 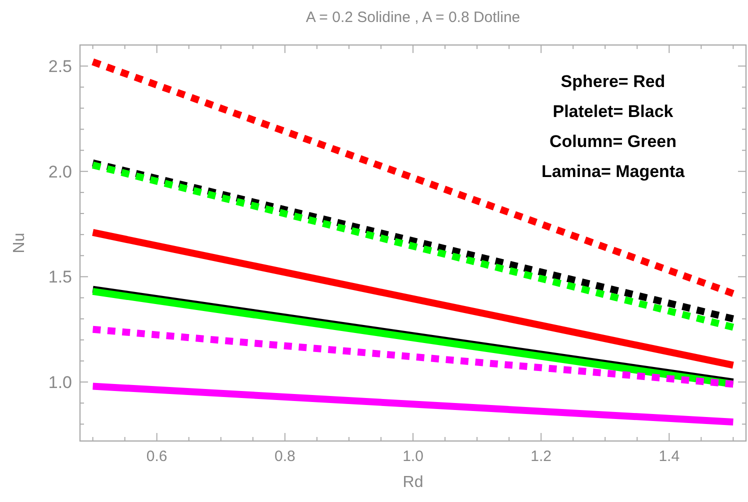 What do you see at coordinates (60, 66) in the screenshot?
I see `y-tick-label: 2.5` at bounding box center [60, 66].